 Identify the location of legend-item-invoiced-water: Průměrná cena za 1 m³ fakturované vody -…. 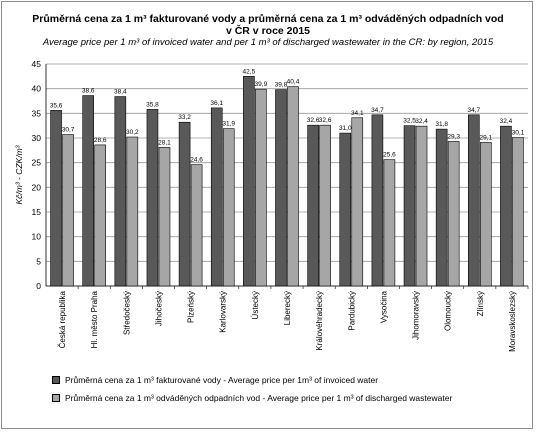
(215, 380).